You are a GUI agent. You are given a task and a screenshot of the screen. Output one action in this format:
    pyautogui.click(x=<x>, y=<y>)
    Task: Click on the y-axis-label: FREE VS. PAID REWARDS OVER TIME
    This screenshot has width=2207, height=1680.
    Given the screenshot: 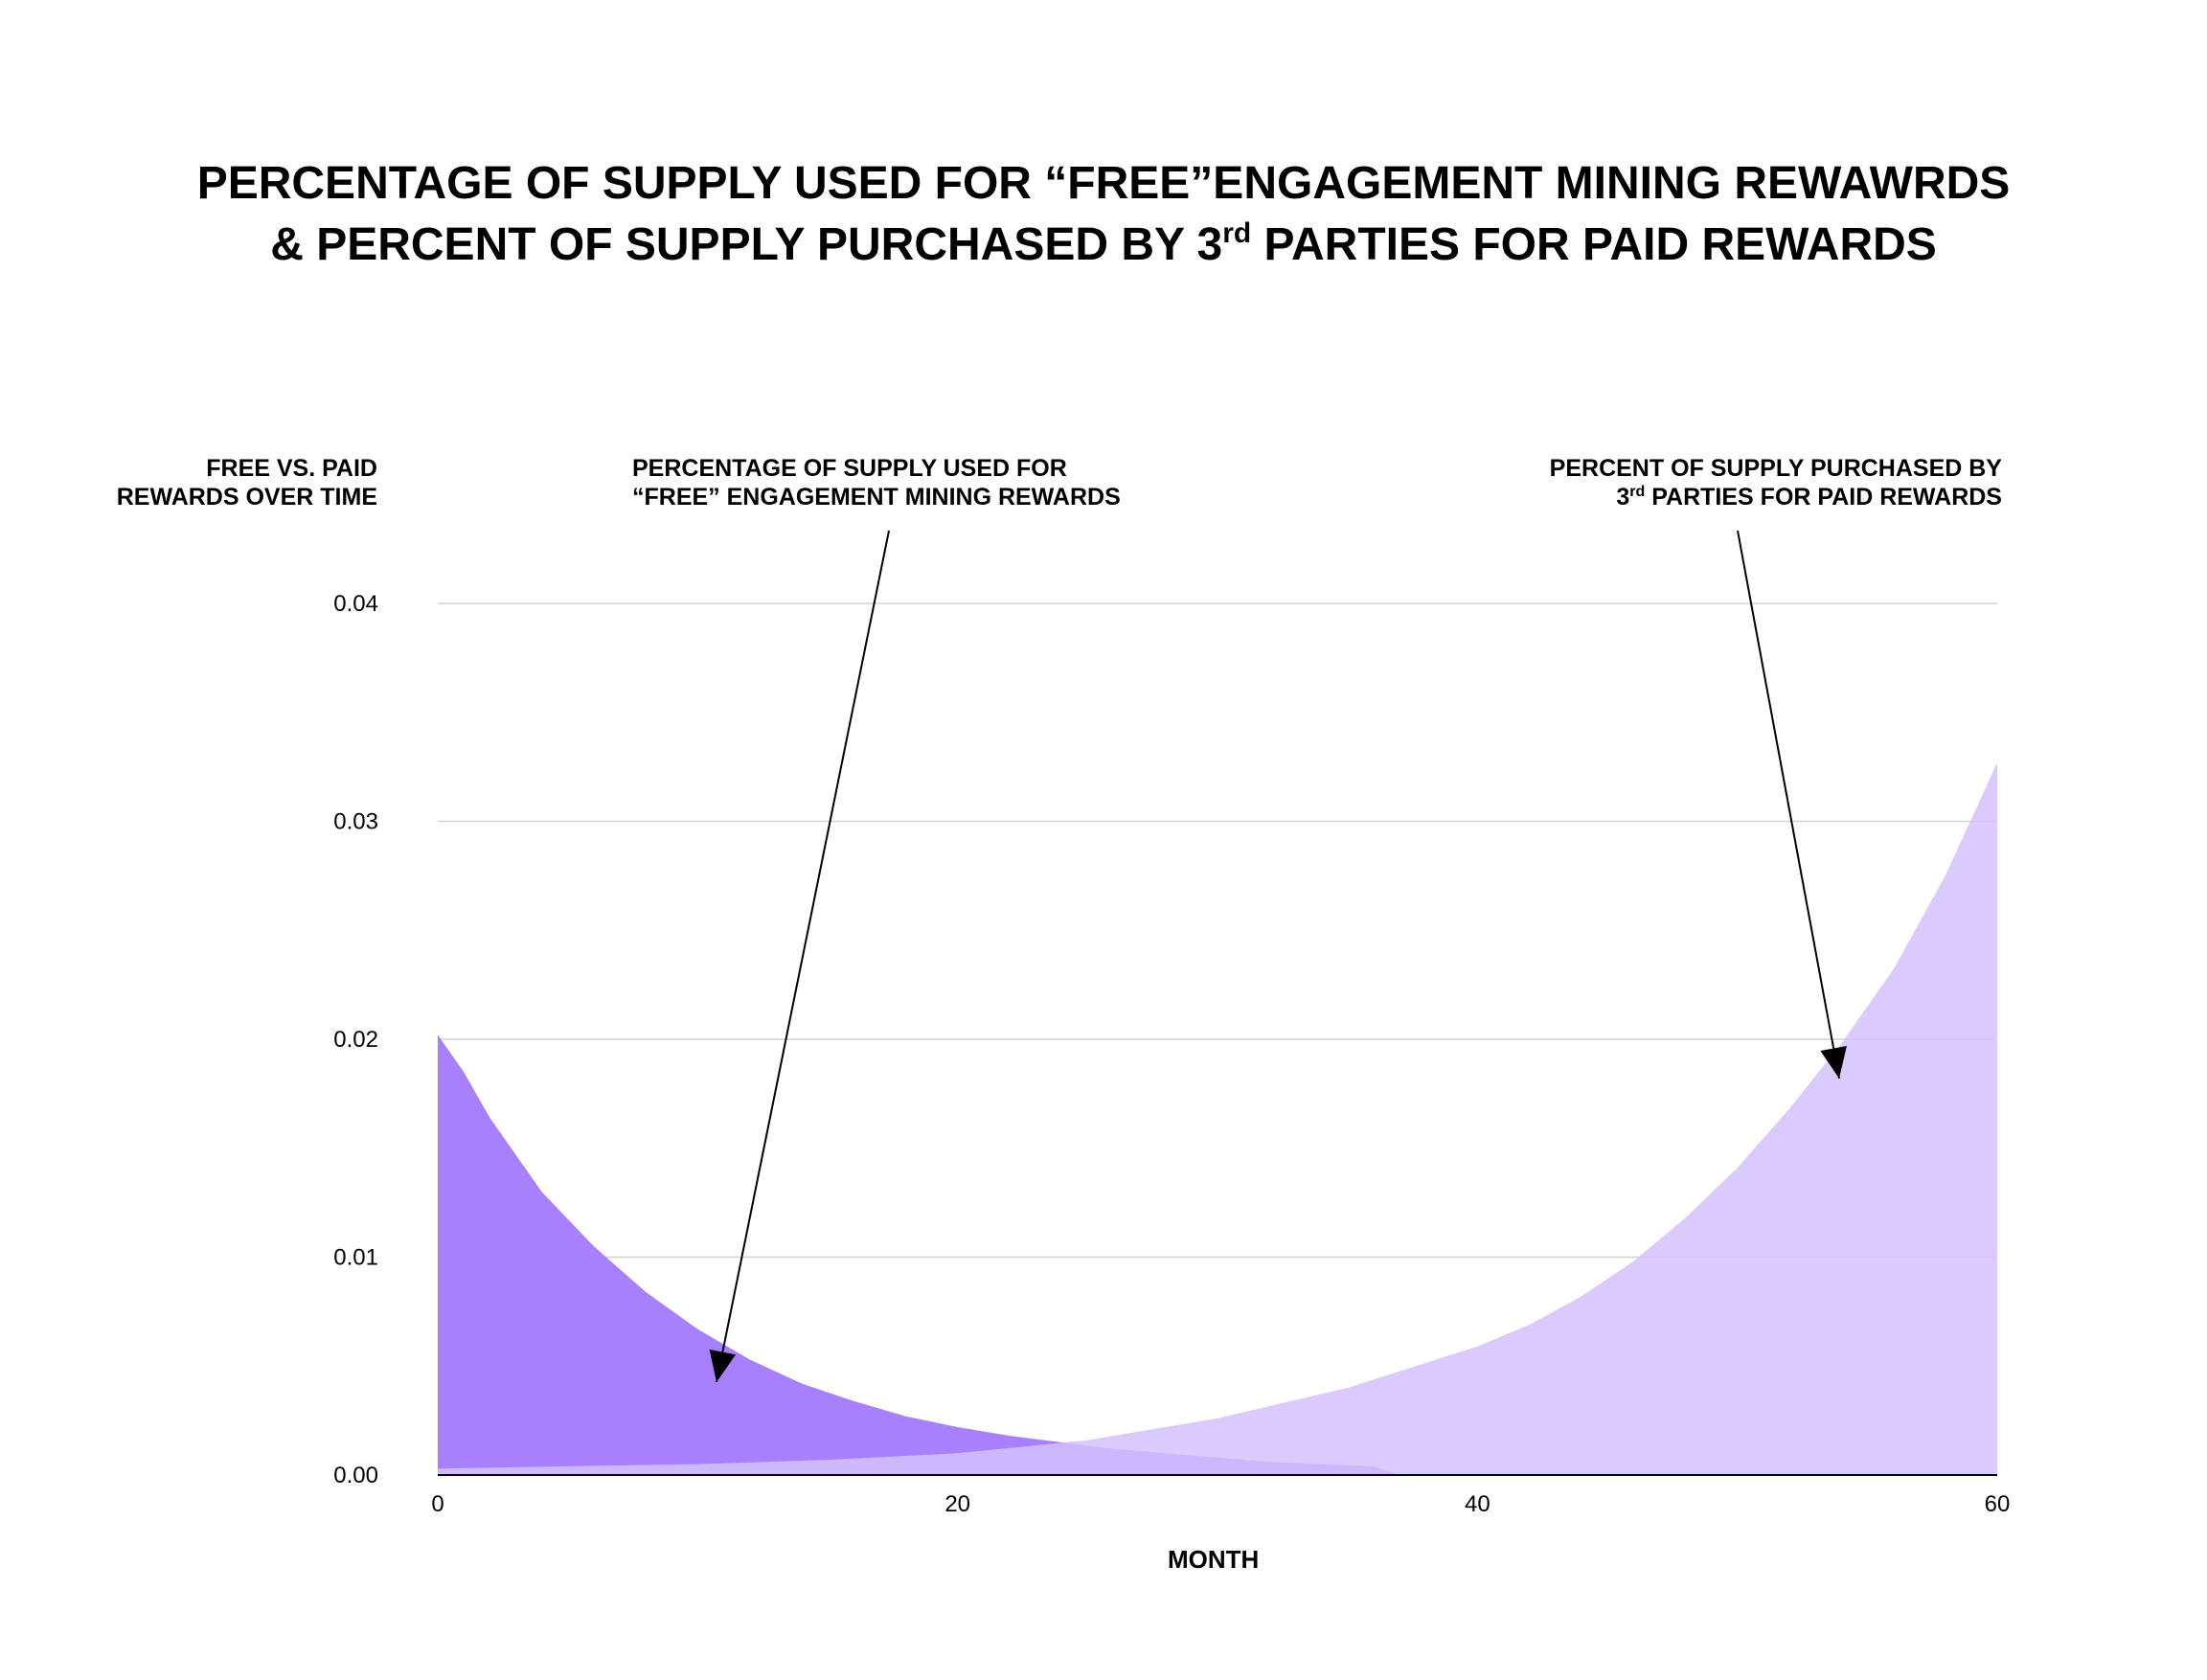 What is the action you would take?
    pyautogui.click(x=247, y=482)
    